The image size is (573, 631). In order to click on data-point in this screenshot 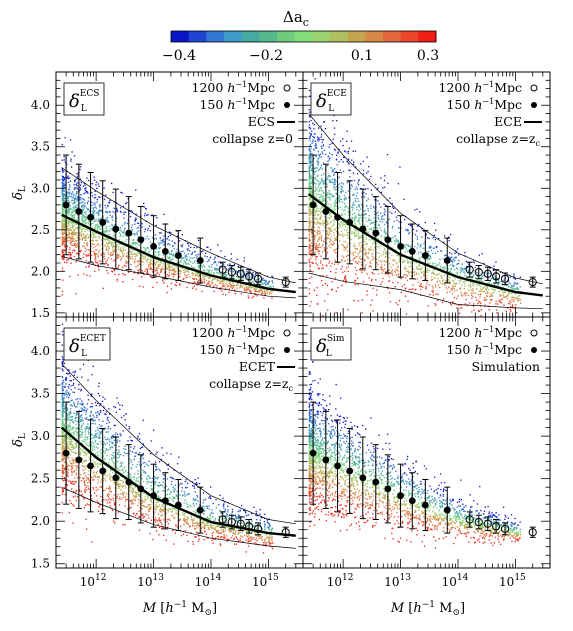, I will do `click(153, 246)`.